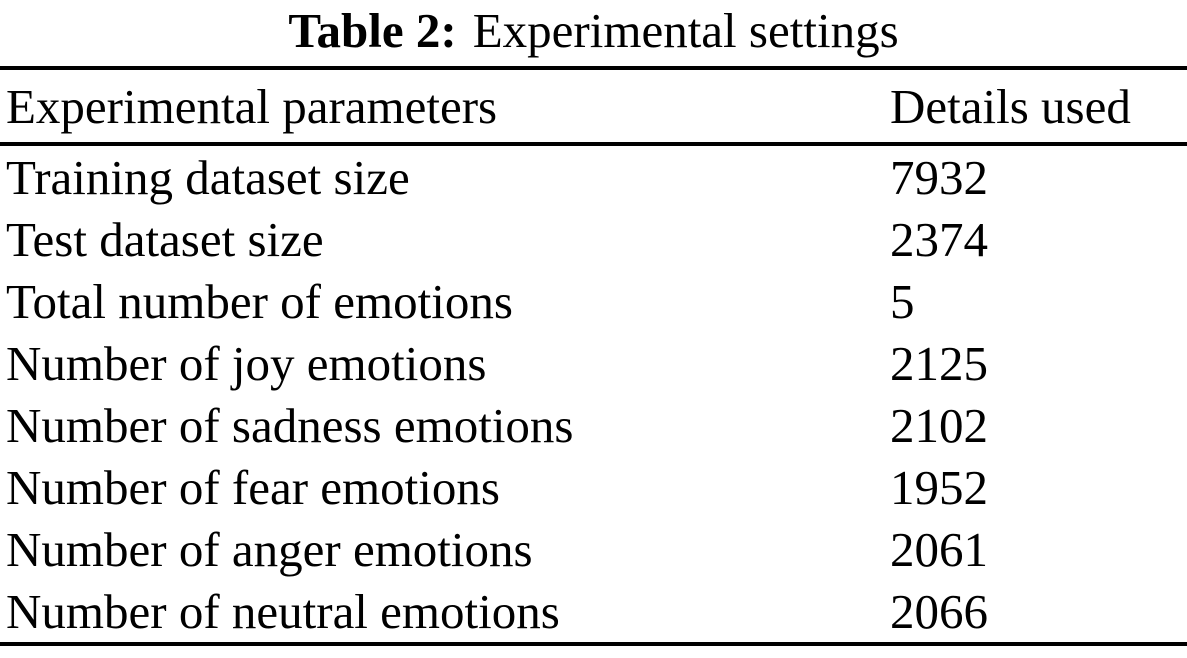  What do you see at coordinates (902, 301) in the screenshot?
I see `value-cell: 5` at bounding box center [902, 301].